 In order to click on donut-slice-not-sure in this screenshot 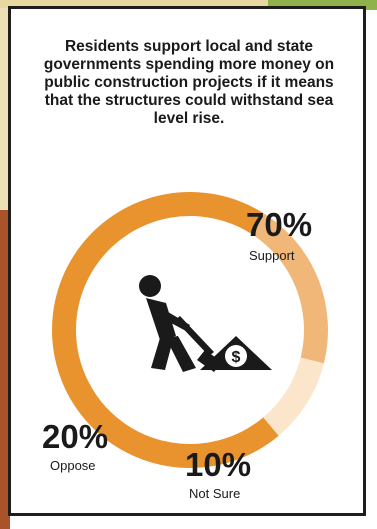, I will do `click(293, 396)`.